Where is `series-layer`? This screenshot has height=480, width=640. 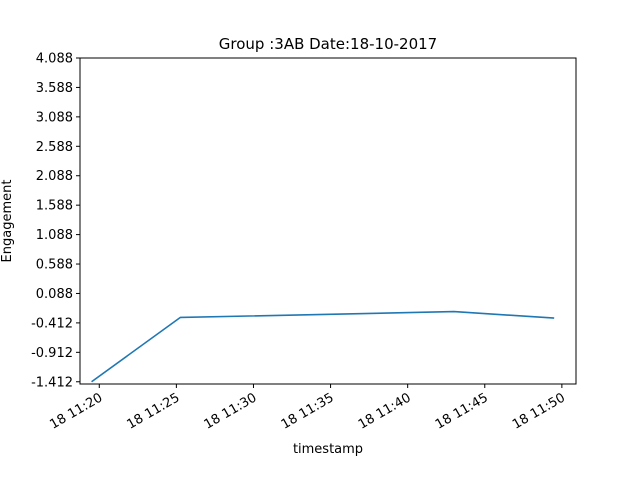 series-layer is located at coordinates (323, 346).